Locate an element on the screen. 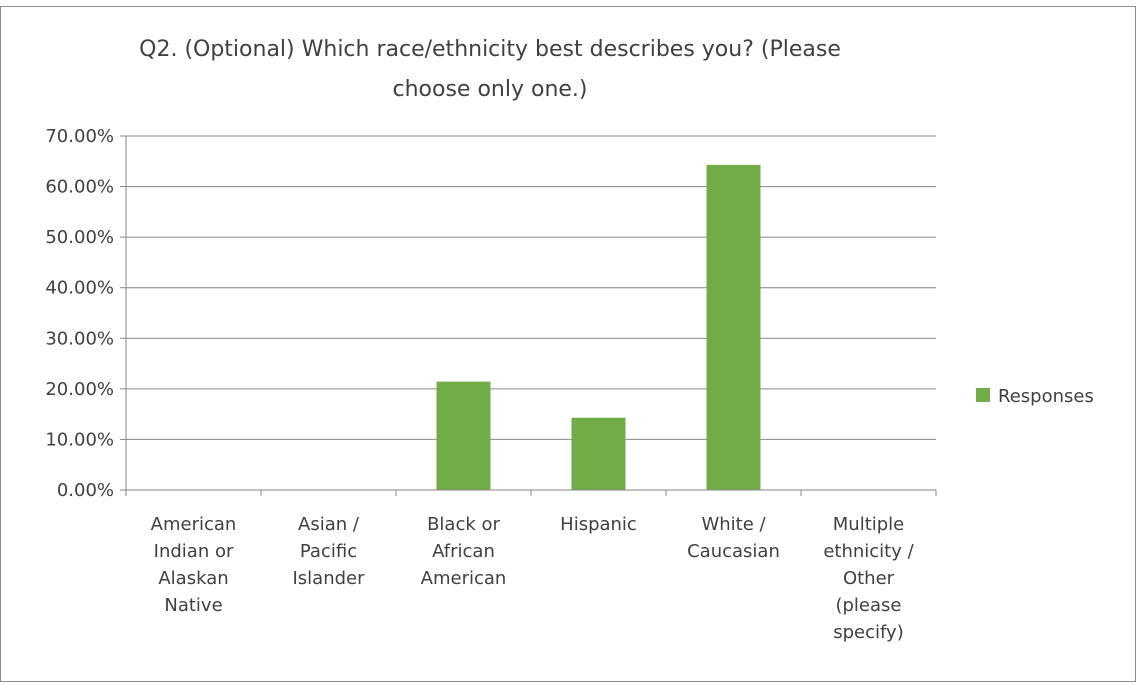 The image size is (1139, 684). legend-swatch is located at coordinates (983, 395).